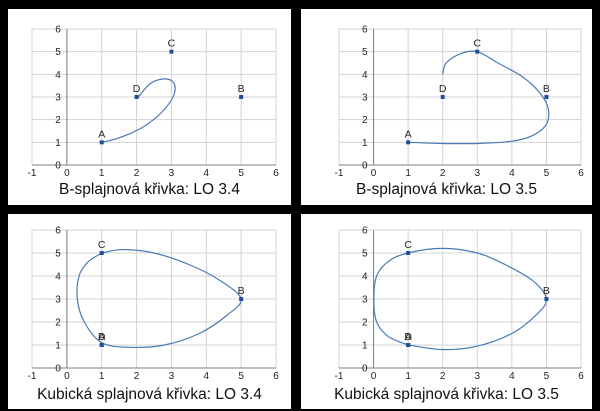  What do you see at coordinates (149, 394) in the screenshot?
I see `chart-title: Kubická splajnová křivka: LO 3.4` at bounding box center [149, 394].